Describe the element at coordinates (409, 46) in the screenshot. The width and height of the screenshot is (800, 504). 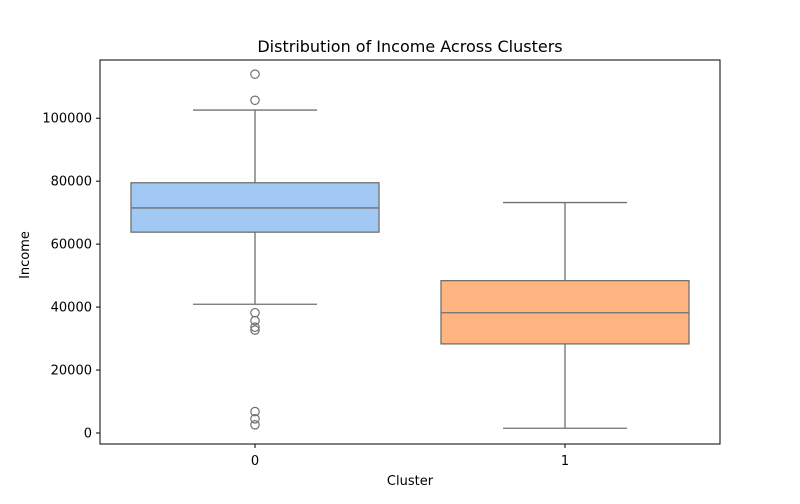
I see `chart-title: Distribution of Income Across Clusters` at that location.